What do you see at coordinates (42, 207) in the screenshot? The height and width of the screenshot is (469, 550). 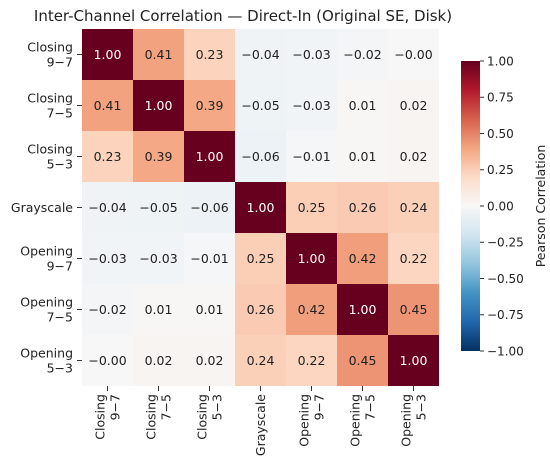 I see `row-tick-label: Grayscale` at bounding box center [42, 207].